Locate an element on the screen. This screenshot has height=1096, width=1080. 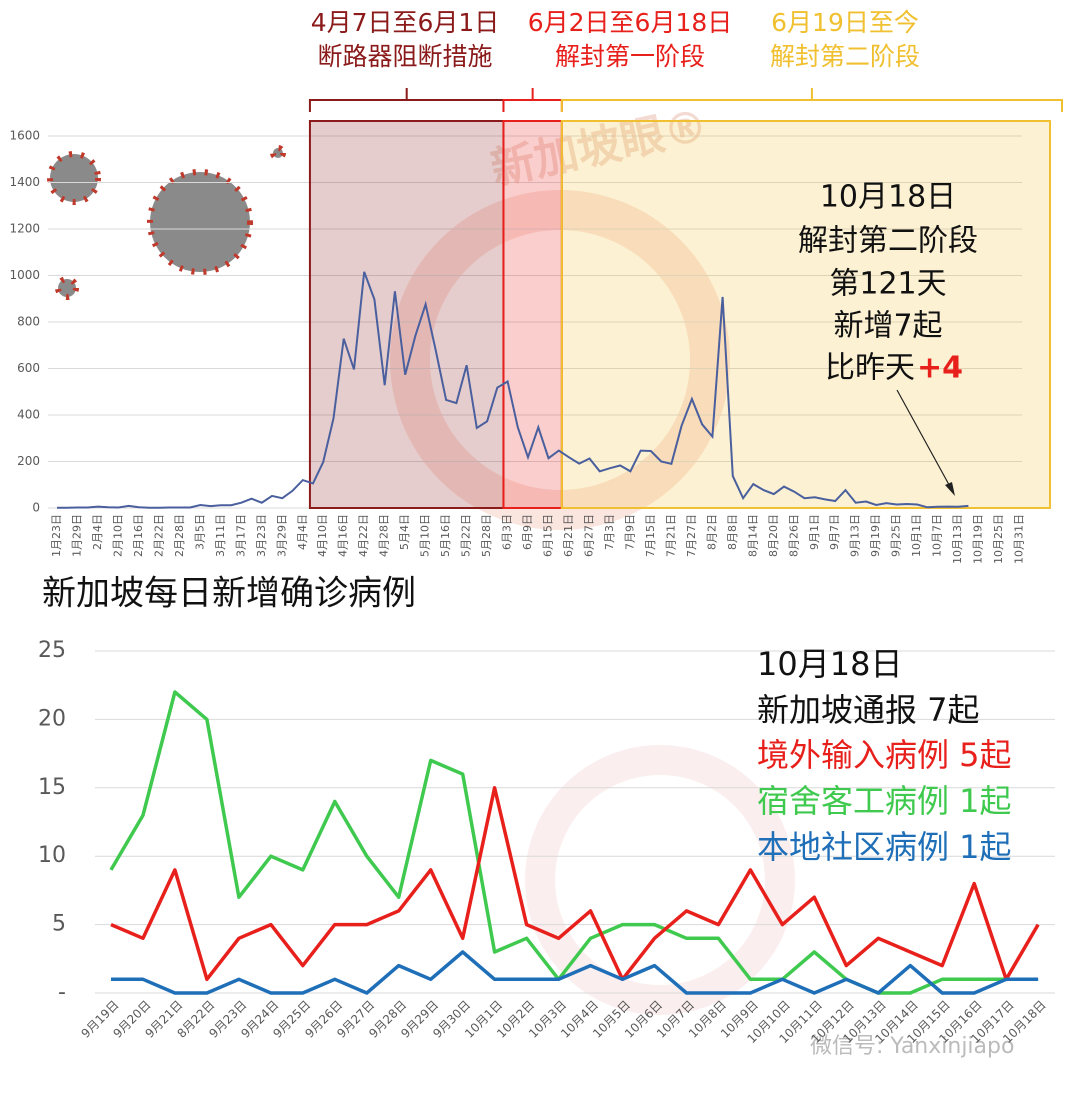
x-tick-label: 4月28日 is located at coordinates (384, 535).